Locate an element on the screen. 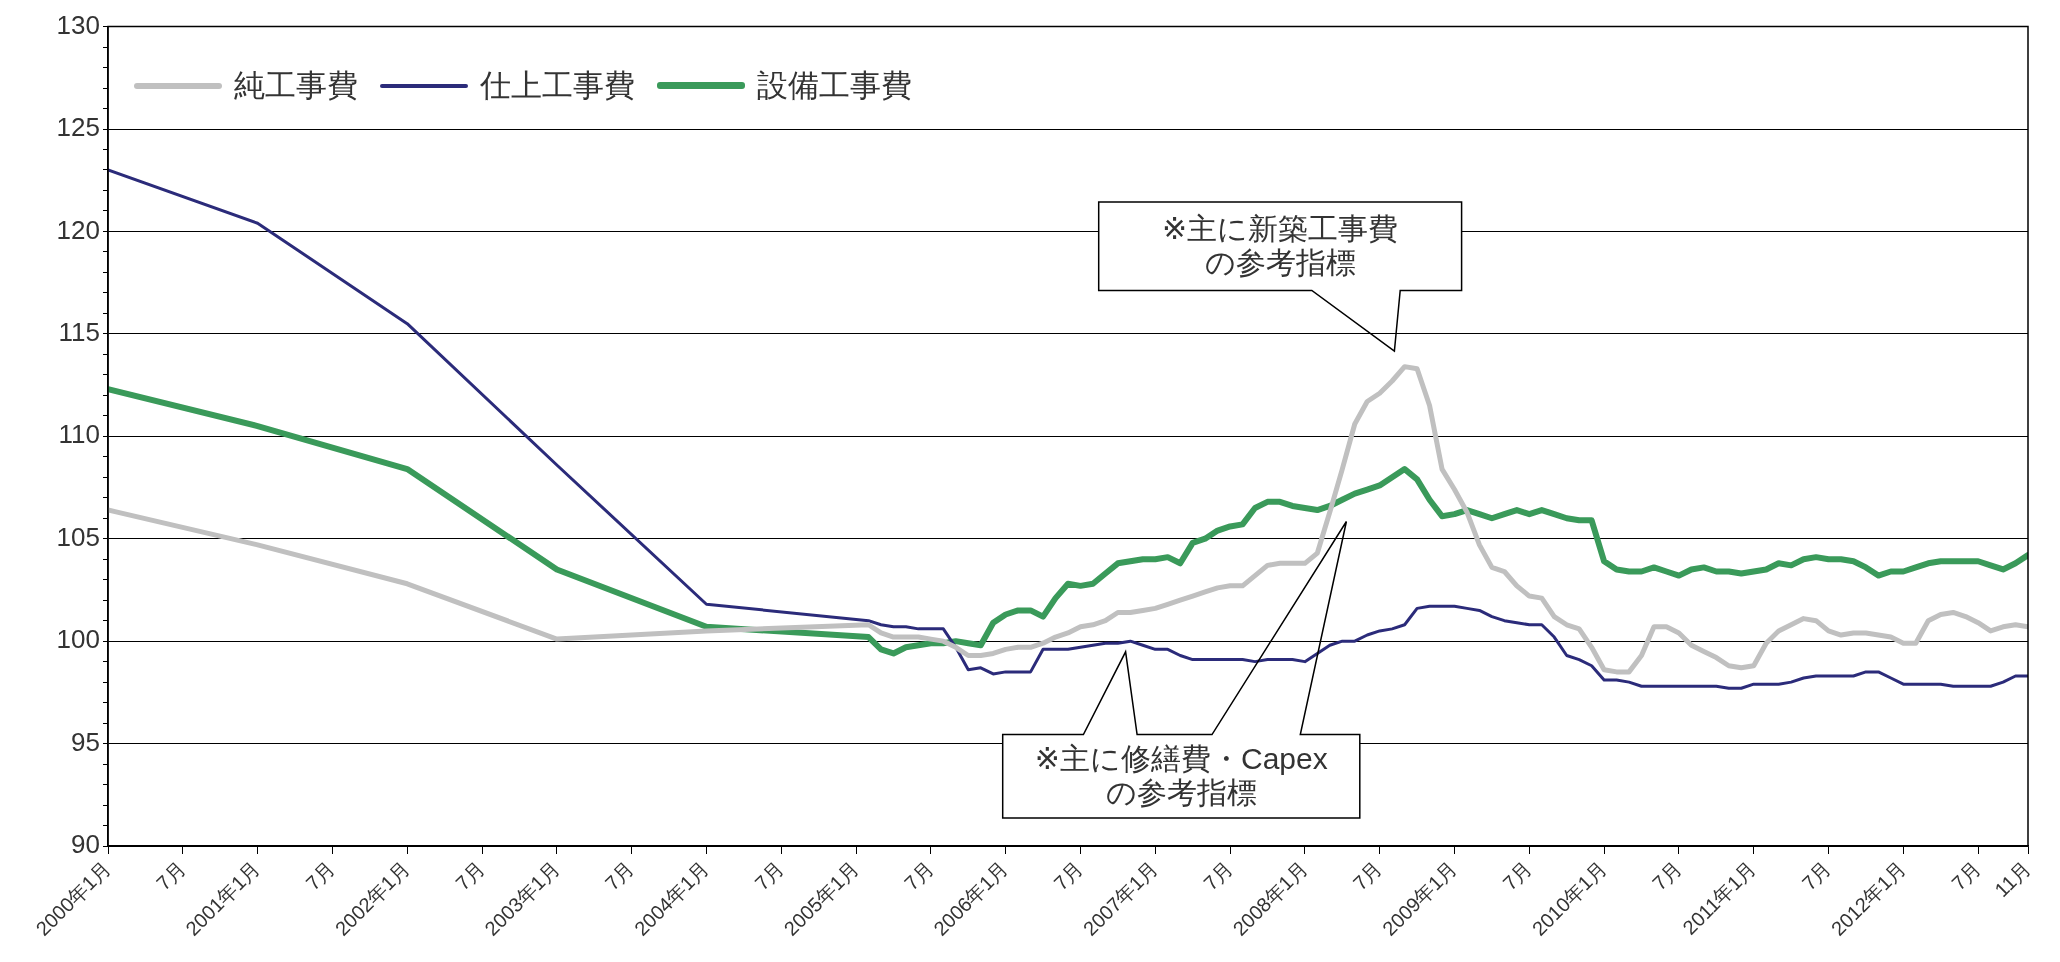 This screenshot has width=2060, height=962. y-tick-label: 100 is located at coordinates (78, 639).